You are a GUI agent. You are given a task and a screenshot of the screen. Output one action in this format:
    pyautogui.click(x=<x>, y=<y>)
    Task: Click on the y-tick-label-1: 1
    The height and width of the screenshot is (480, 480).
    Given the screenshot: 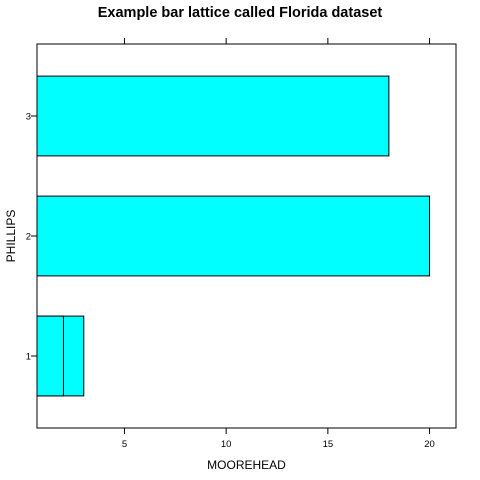 What is the action you would take?
    pyautogui.click(x=28, y=357)
    